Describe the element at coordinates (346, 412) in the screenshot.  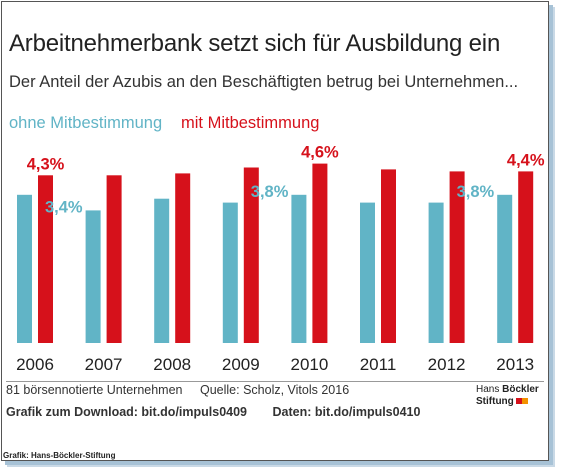
I see `data-link: Daten: bit.do/impuls0410` at that location.